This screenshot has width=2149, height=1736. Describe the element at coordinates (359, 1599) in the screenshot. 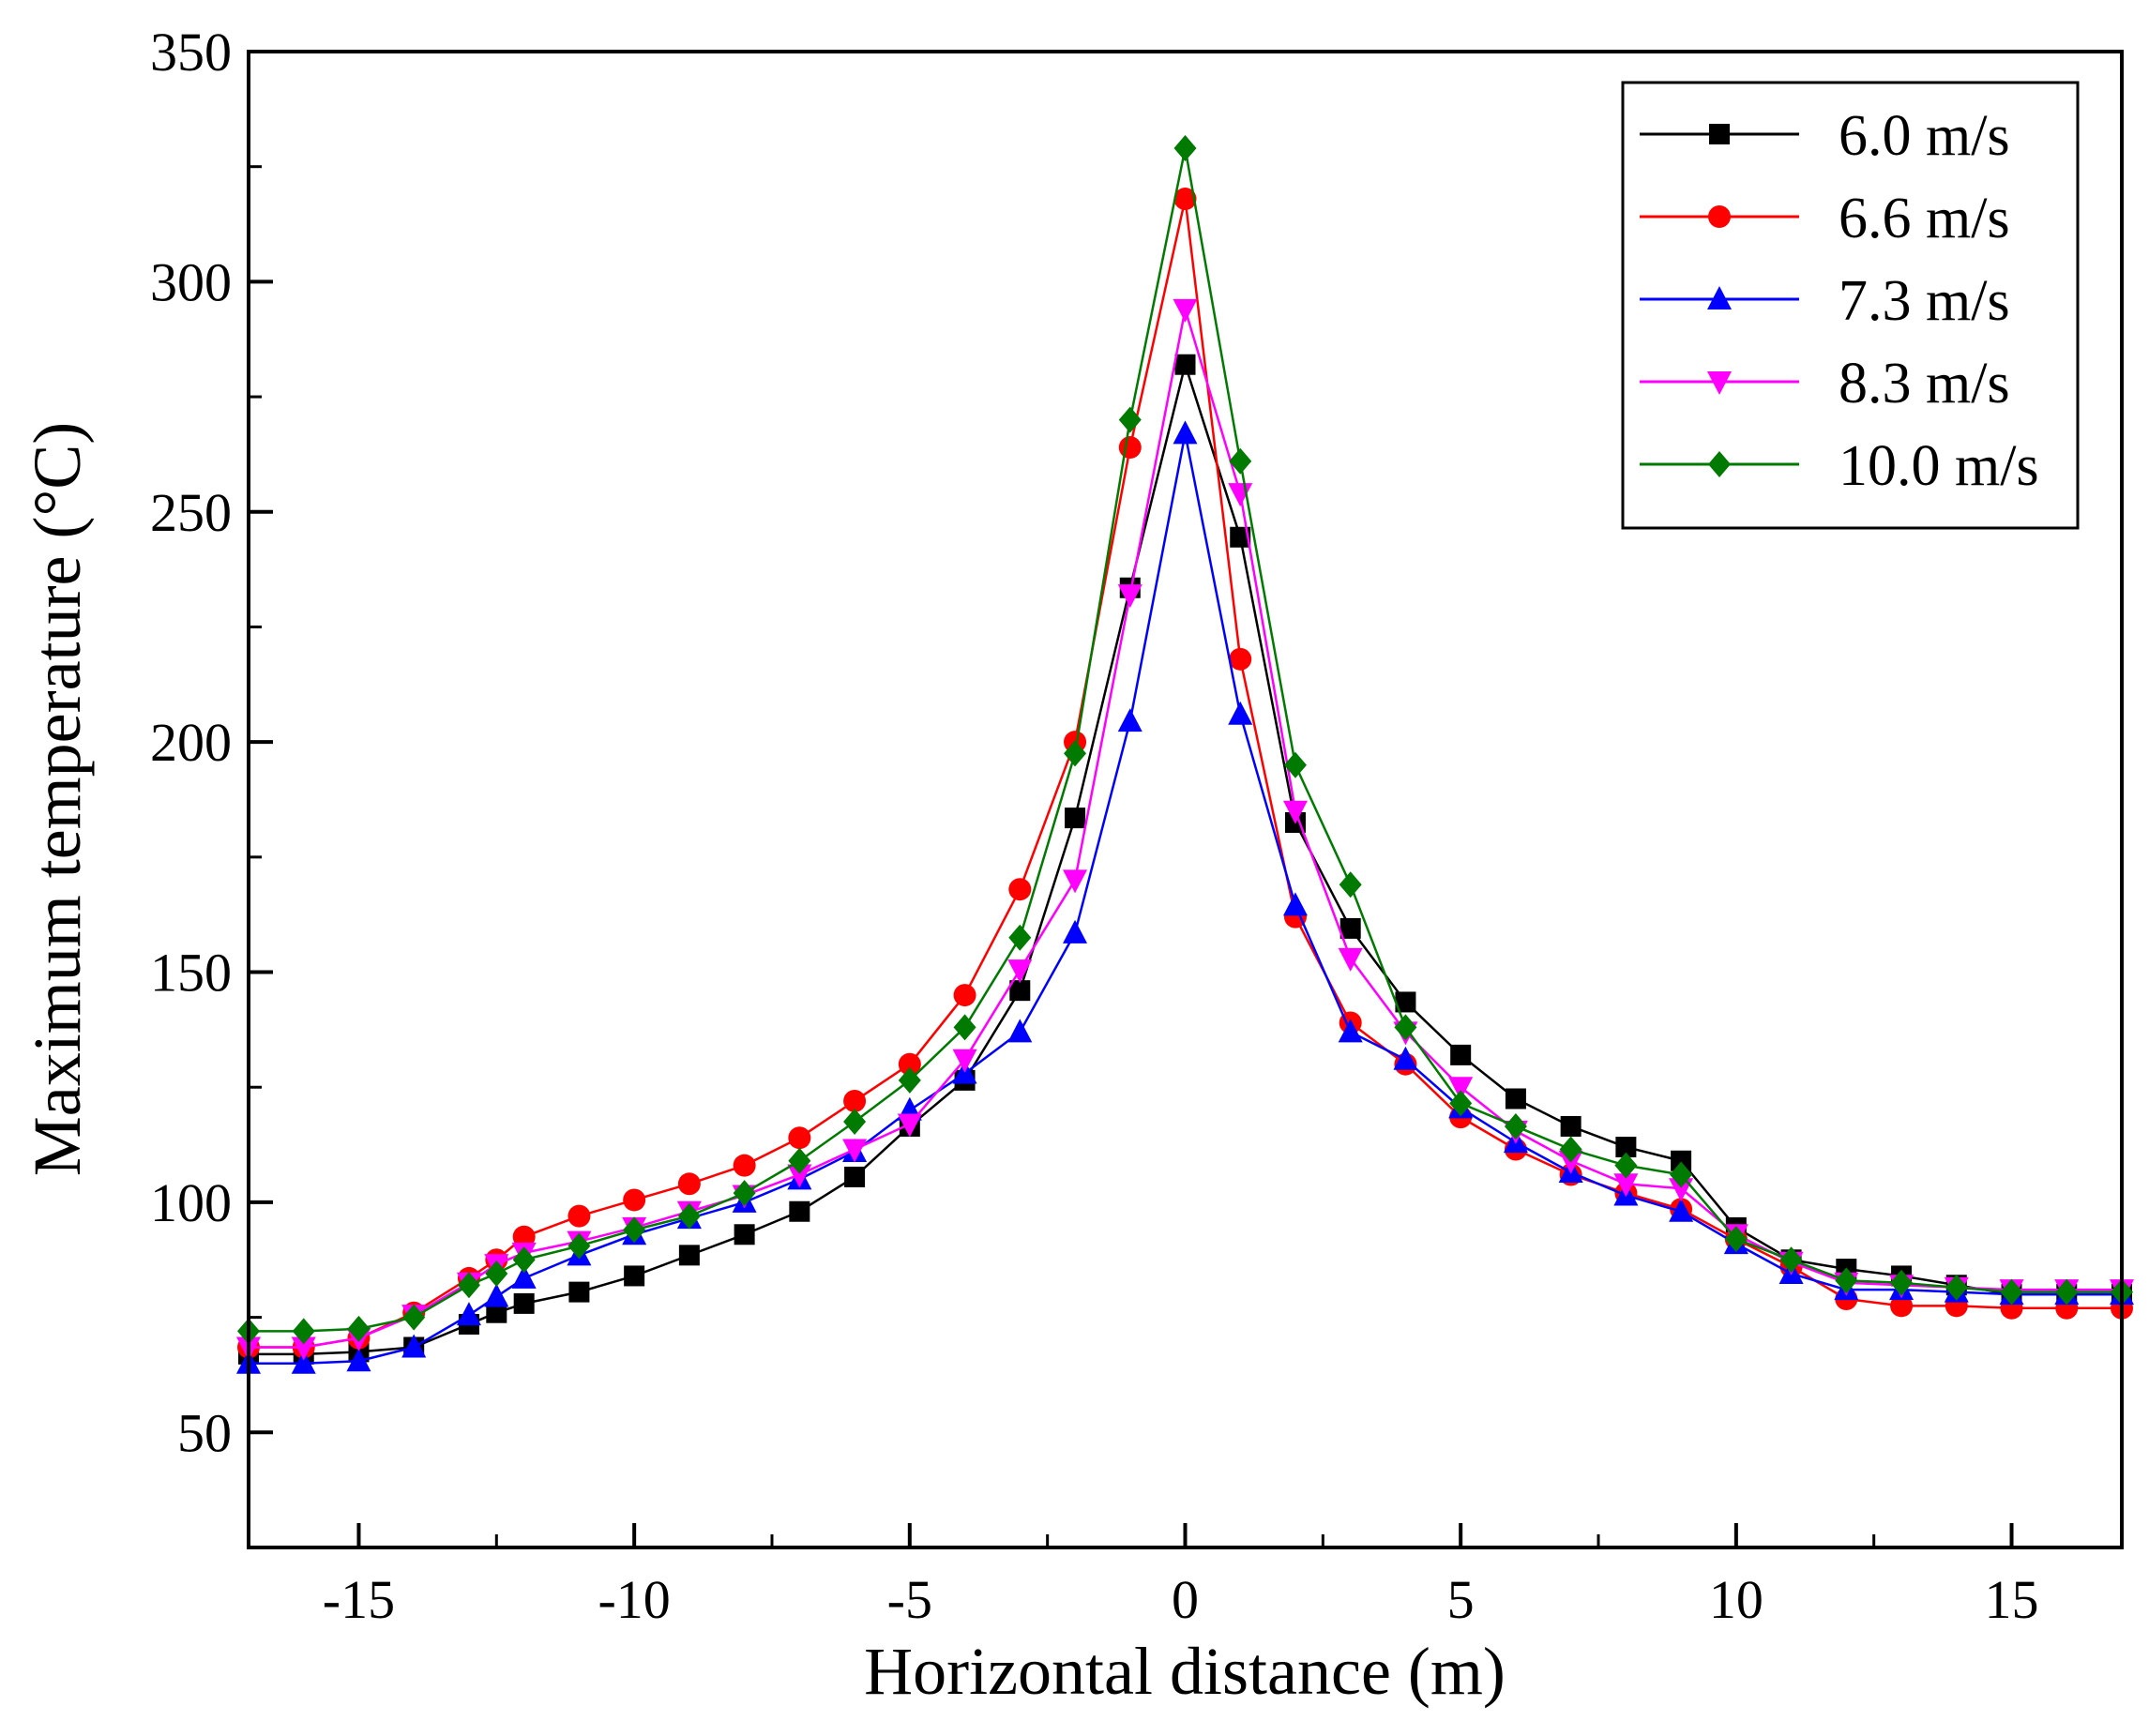

I see `x-tick-label: -15` at that location.